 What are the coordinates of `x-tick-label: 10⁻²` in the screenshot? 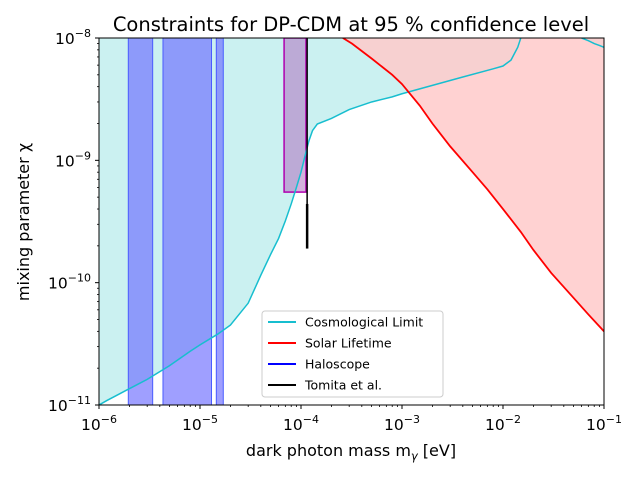 It's located at (503, 423).